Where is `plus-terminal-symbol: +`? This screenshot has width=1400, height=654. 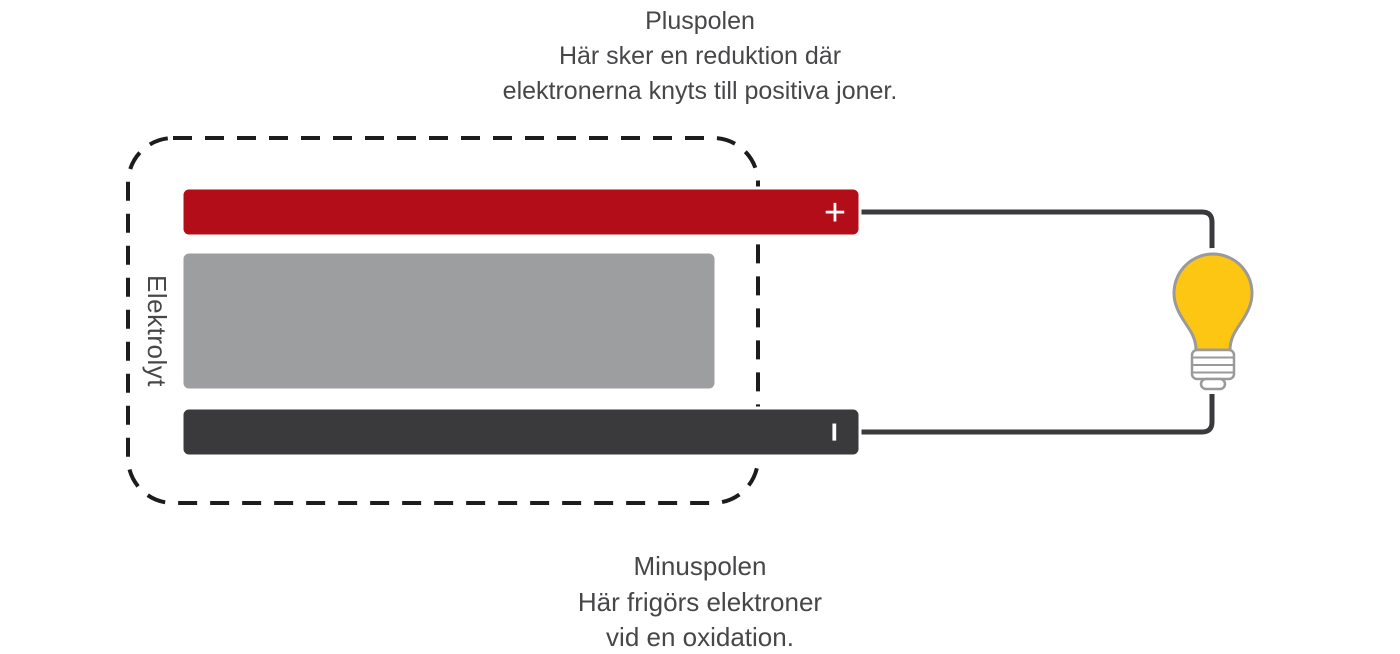 plus-terminal-symbol: + is located at coordinates (835, 213).